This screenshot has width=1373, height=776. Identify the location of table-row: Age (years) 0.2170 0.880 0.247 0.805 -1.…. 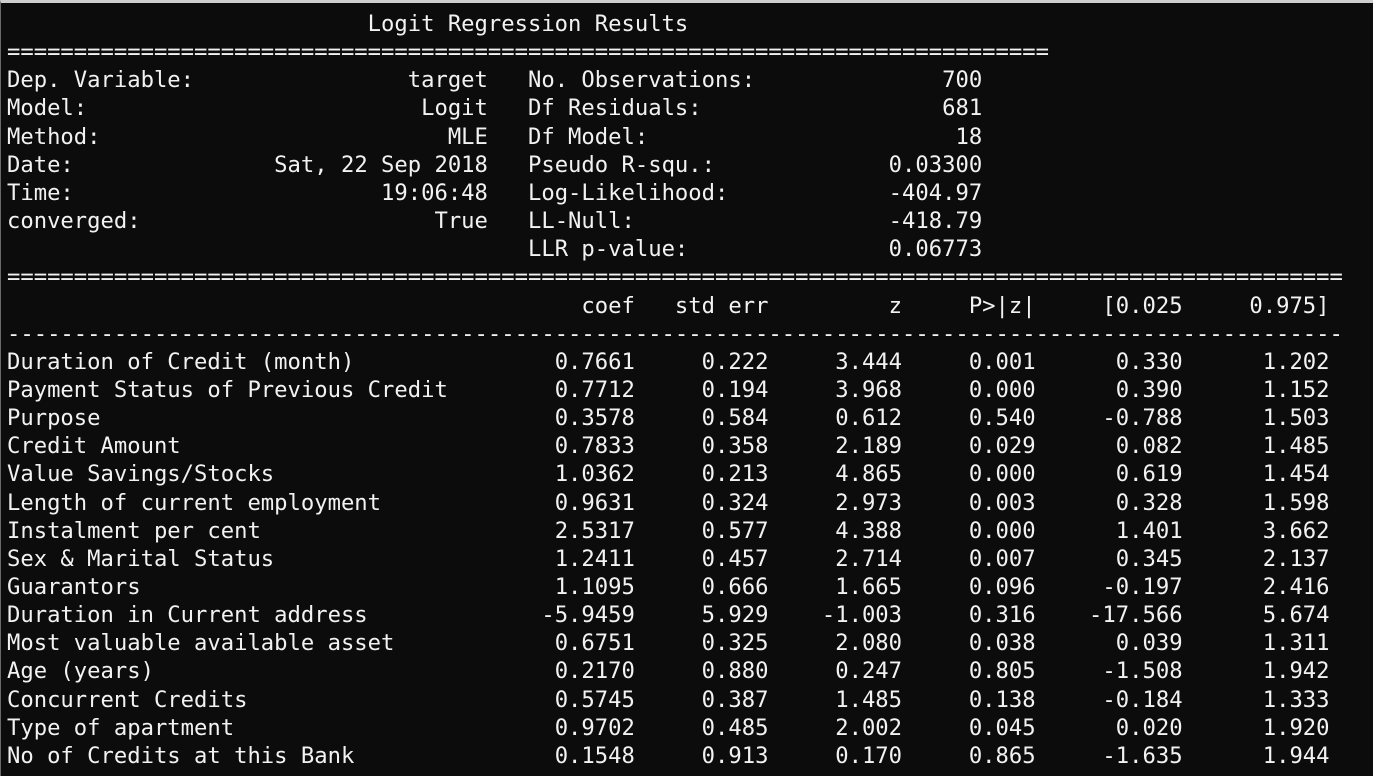
(668, 671).